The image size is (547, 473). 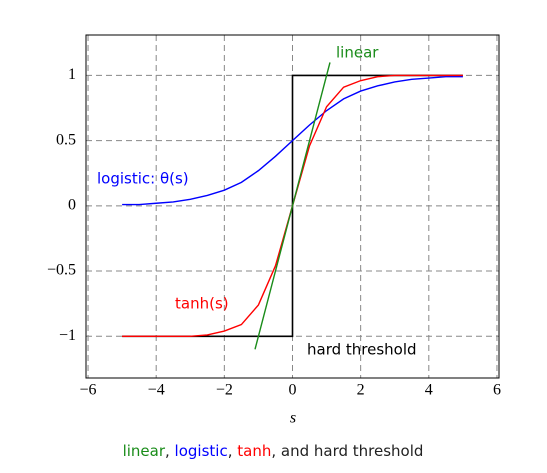 I want to click on x-tick-label: −6, so click(x=88, y=390).